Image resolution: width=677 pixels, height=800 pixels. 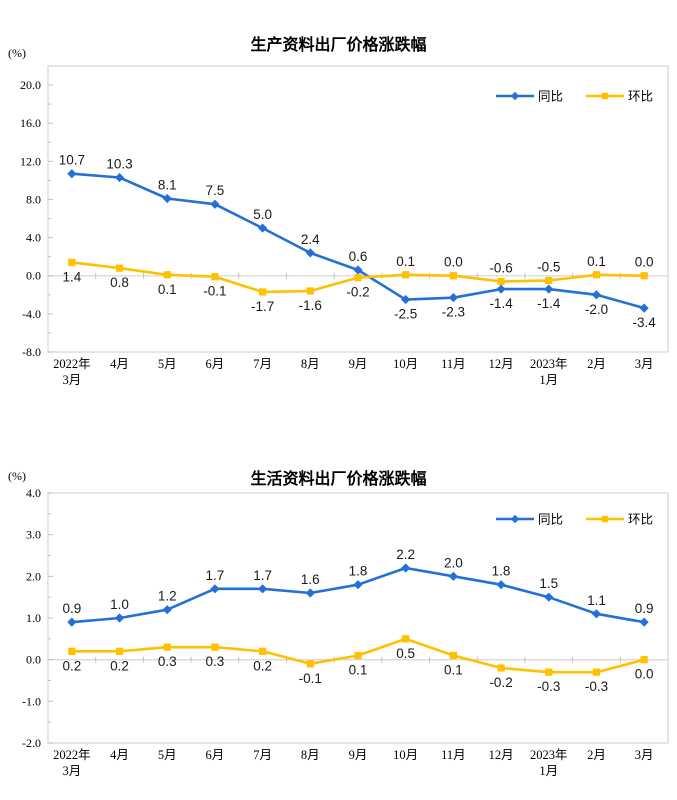 I want to click on x-tick-label: 8月, so click(x=310, y=755).